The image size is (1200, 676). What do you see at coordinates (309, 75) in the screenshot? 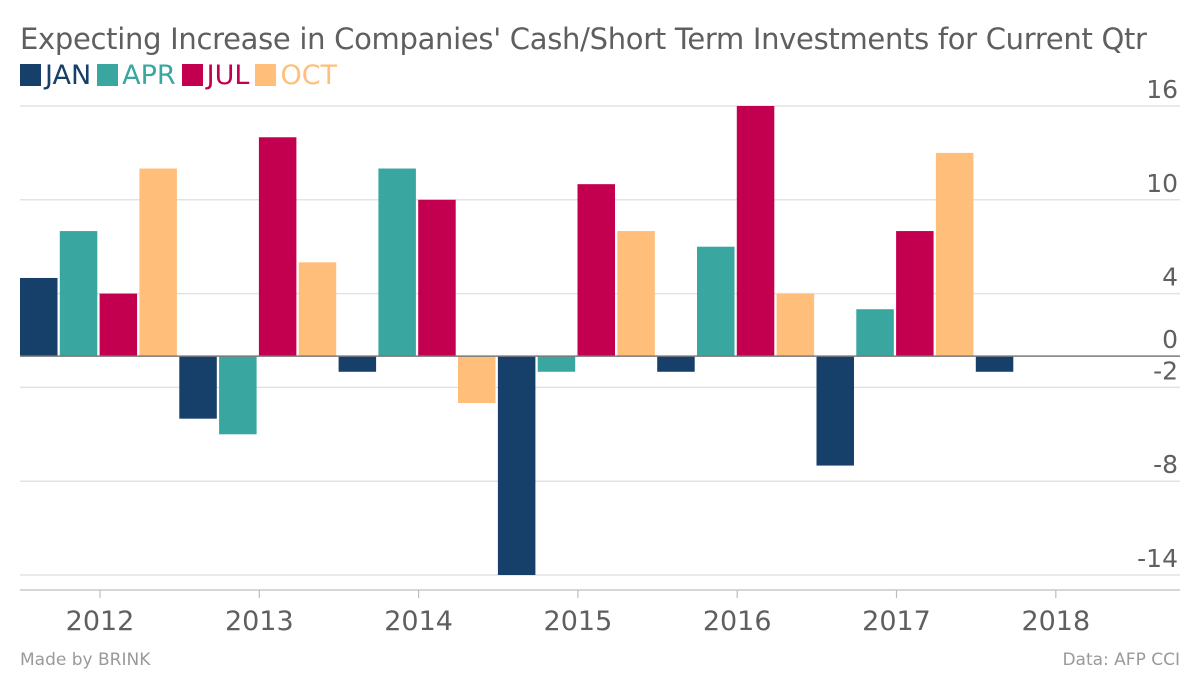
I see `legend-label-oct: OCT` at bounding box center [309, 75].